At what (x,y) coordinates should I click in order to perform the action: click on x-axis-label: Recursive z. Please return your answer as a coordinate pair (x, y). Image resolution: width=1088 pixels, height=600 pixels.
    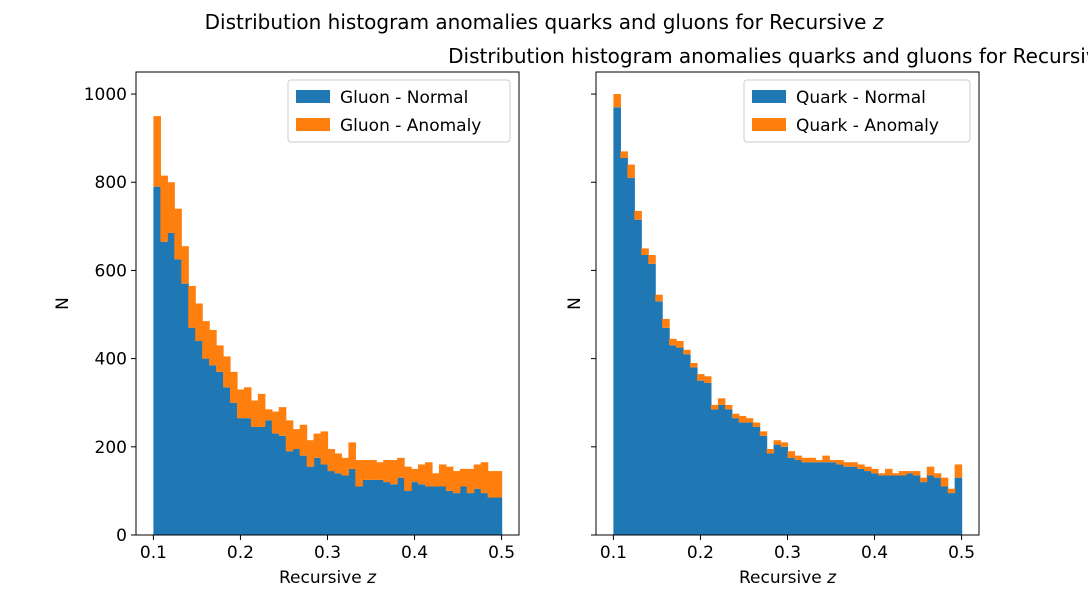
    Looking at the image, I should click on (788, 578).